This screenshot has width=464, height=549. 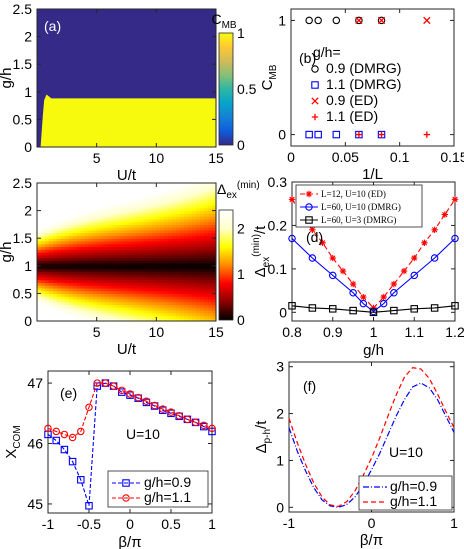 I want to click on data-point-square, so click(x=414, y=309).